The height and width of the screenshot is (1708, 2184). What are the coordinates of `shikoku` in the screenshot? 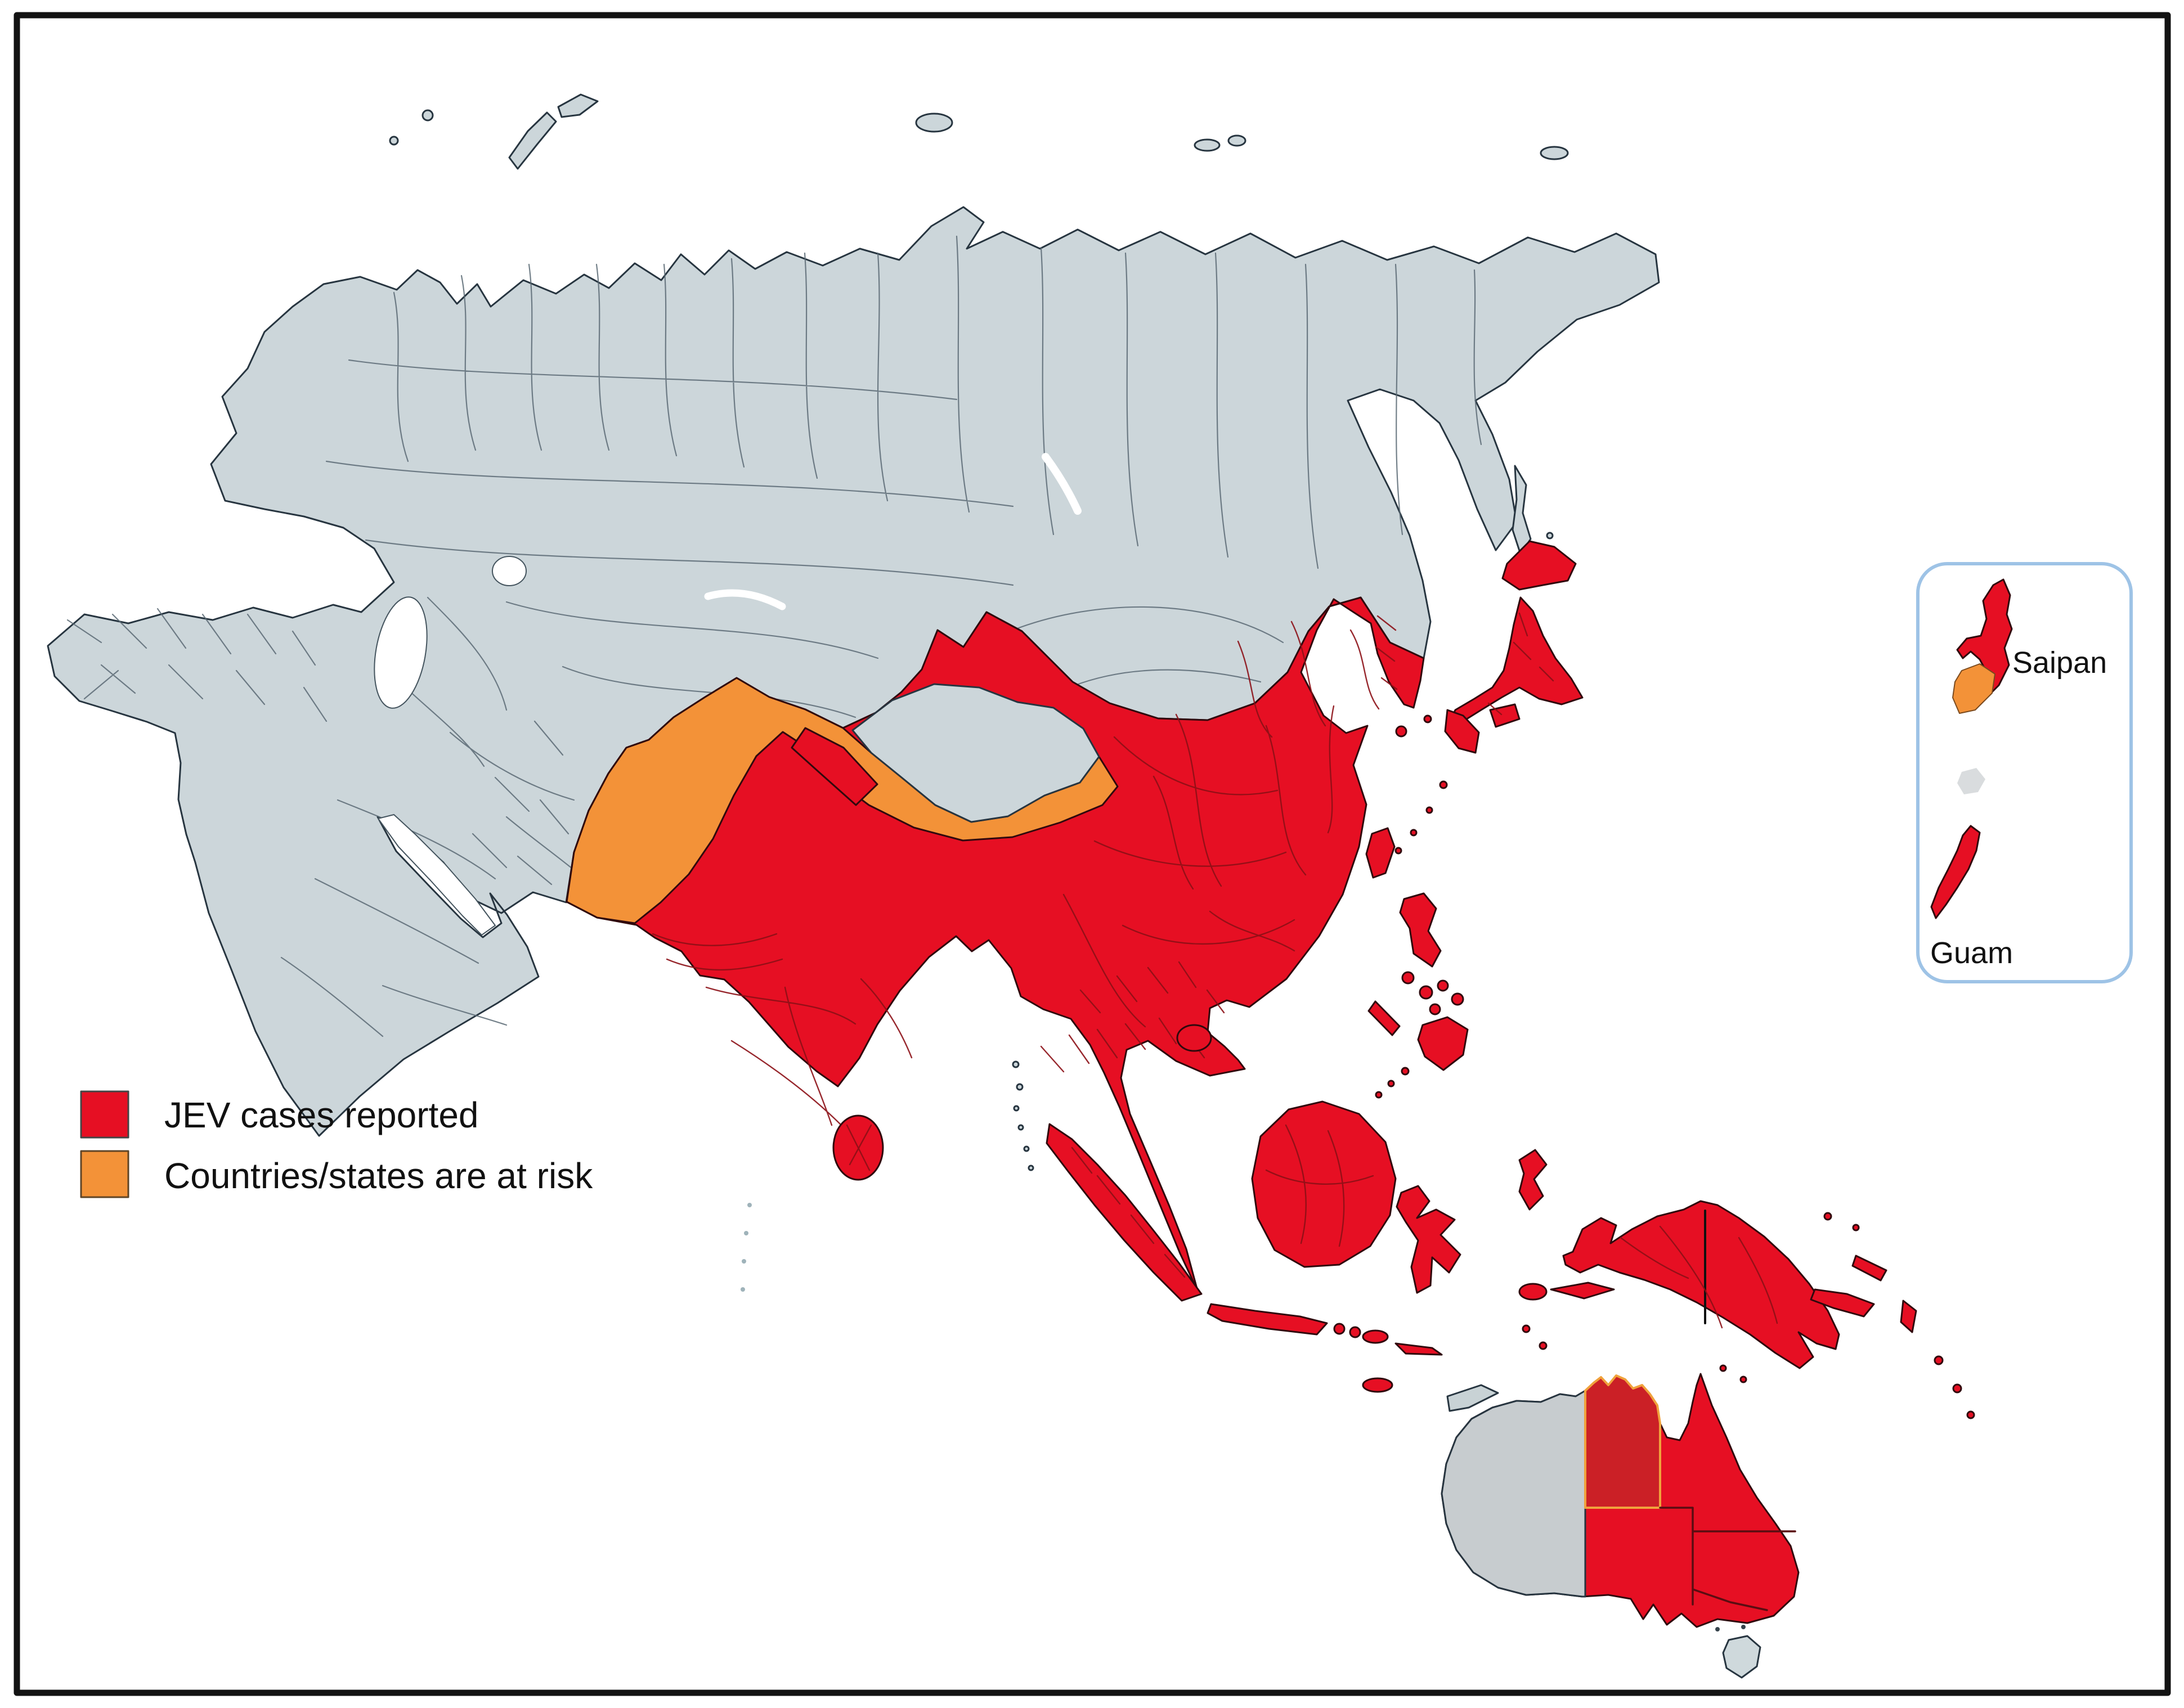 It's located at (1505, 715).